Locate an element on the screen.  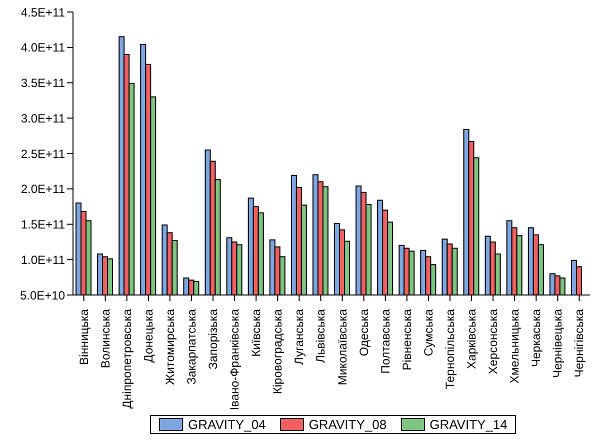
x-tick-label: Полтавська is located at coordinates (385, 341).